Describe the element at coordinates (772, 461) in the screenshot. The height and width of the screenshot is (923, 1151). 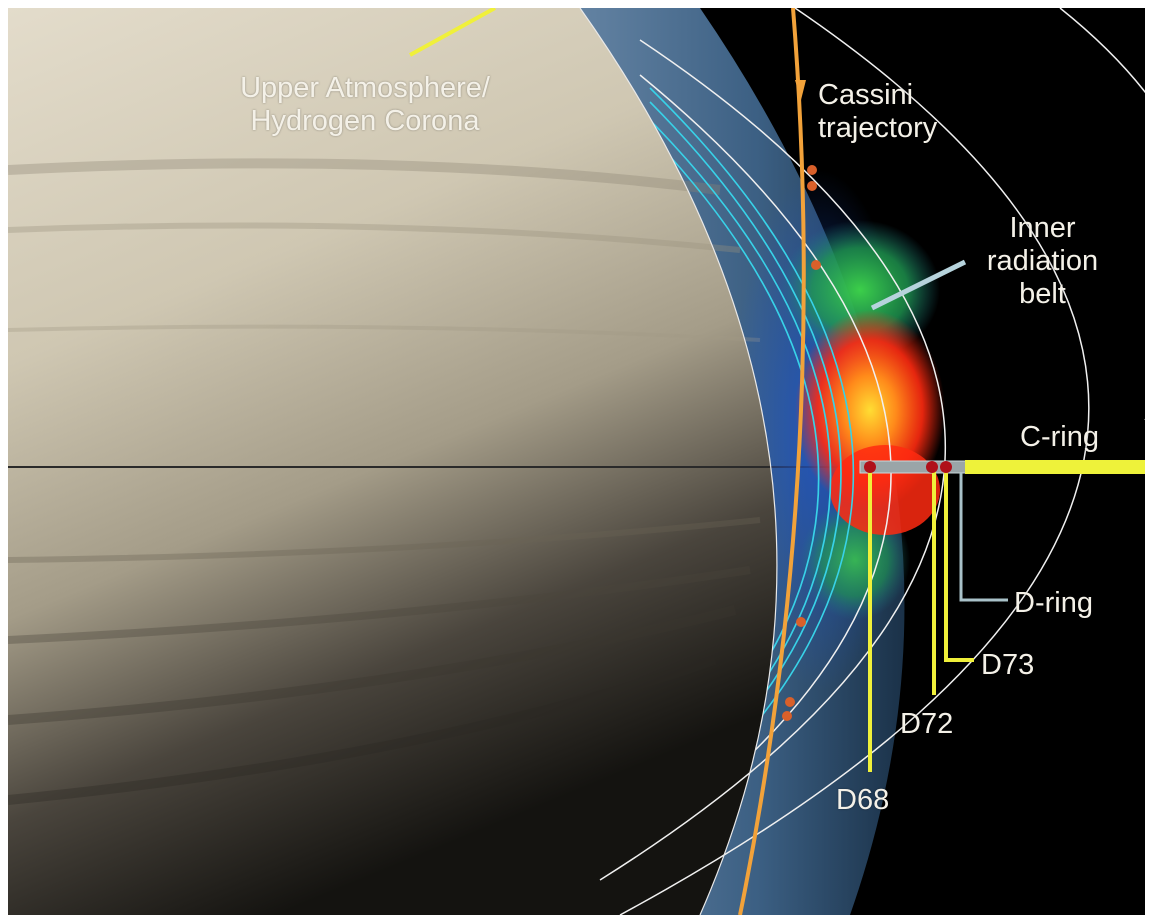
I see `cassini-trajectory` at that location.